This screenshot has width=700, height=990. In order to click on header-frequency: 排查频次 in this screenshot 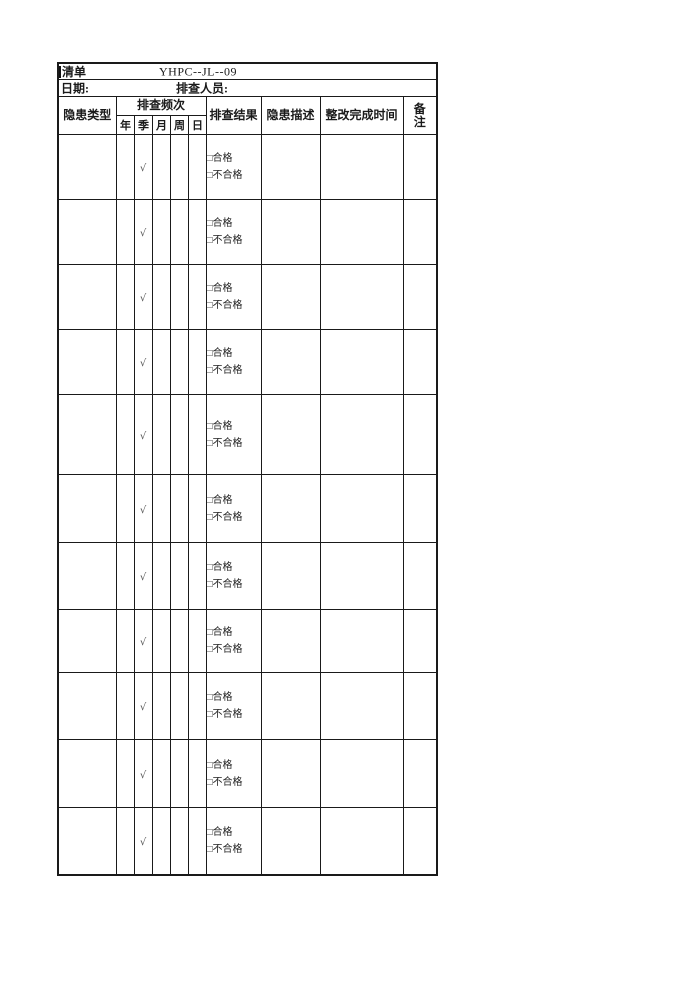, I will do `click(161, 106)`.